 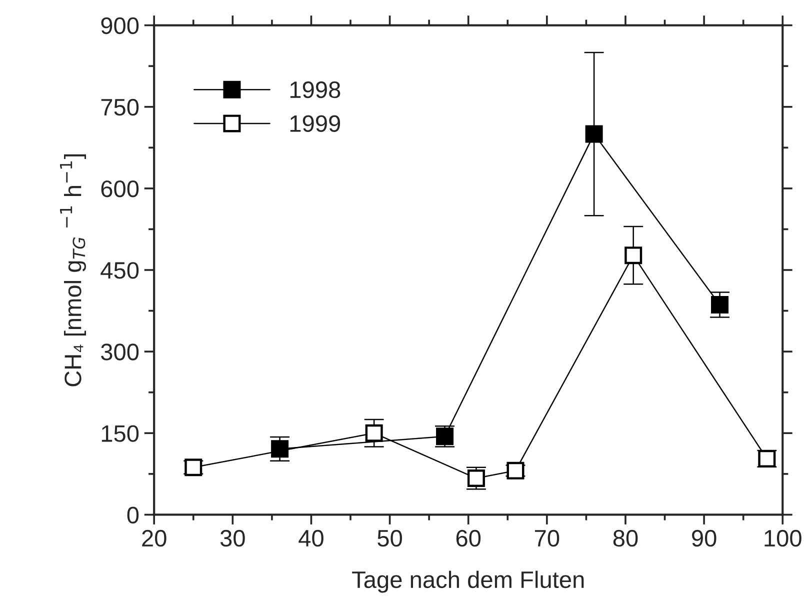 What do you see at coordinates (390, 538) in the screenshot?
I see `x-tick-label: 50` at bounding box center [390, 538].